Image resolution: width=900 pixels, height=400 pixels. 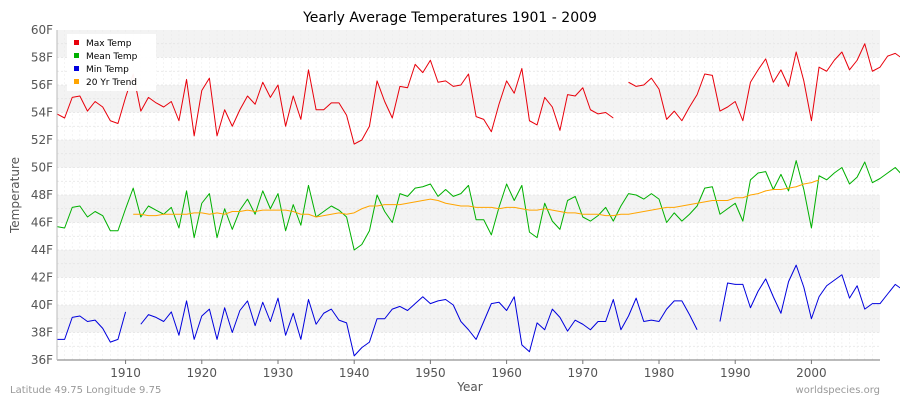 What do you see at coordinates (125, 373) in the screenshot?
I see `x-tick-label: 1910` at bounding box center [125, 373].